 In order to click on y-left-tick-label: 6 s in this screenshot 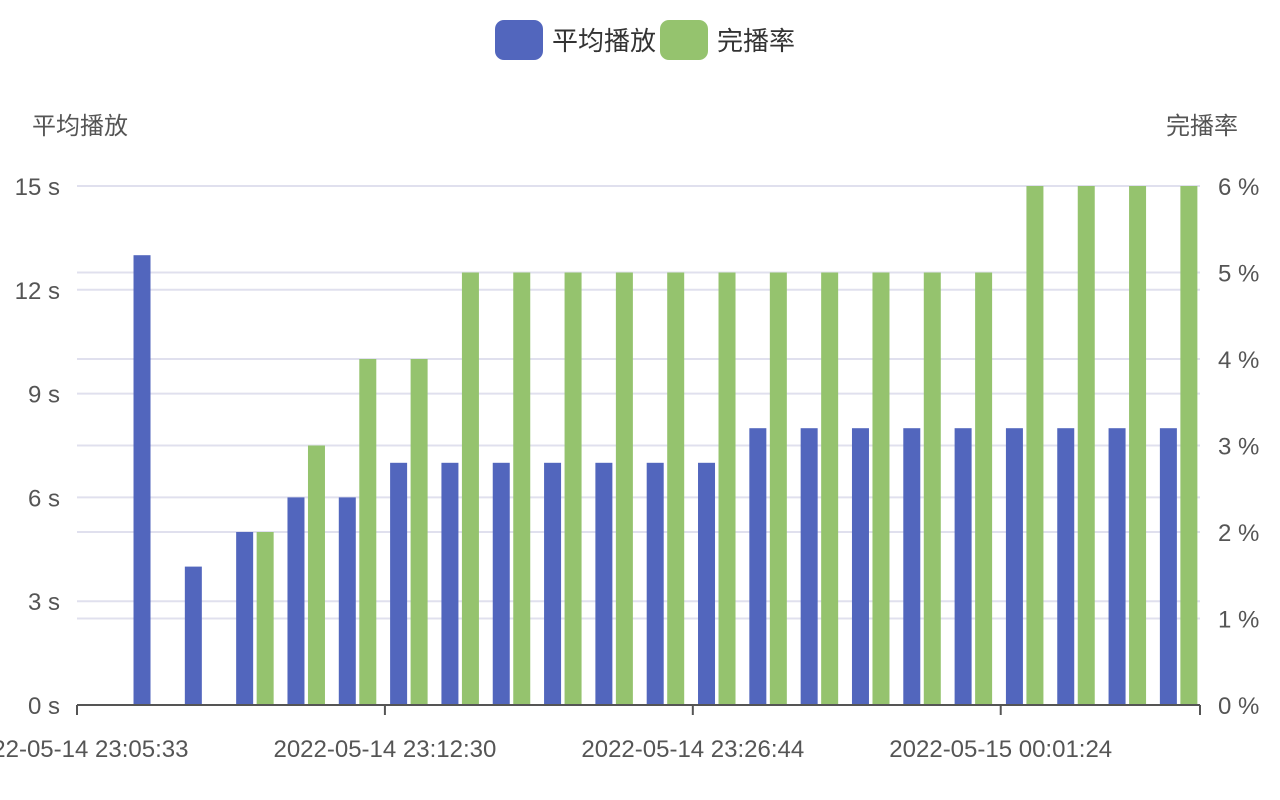, I will do `click(44, 498)`.